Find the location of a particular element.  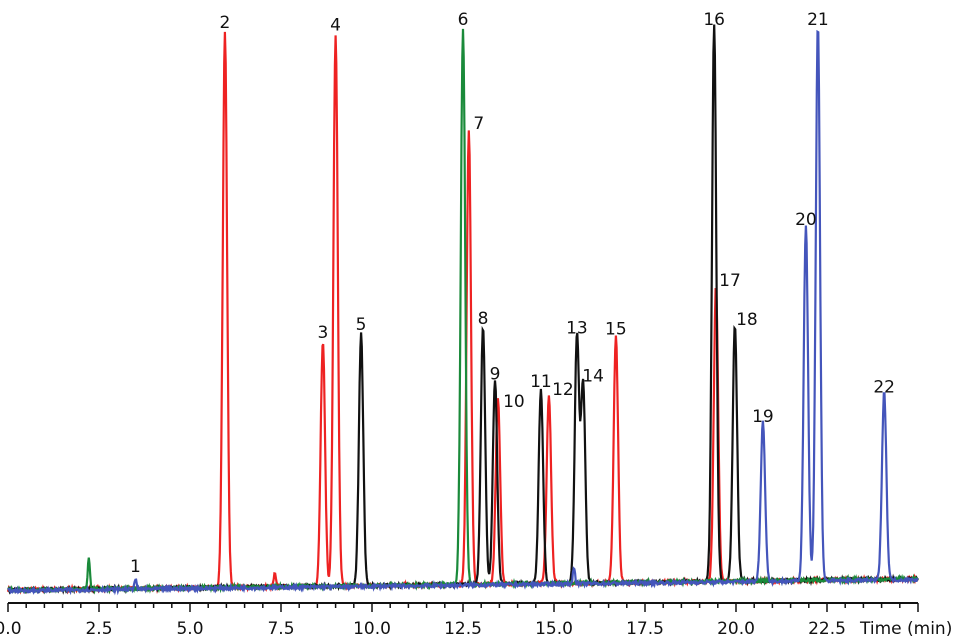

peak-label: 1 is located at coordinates (135, 567).